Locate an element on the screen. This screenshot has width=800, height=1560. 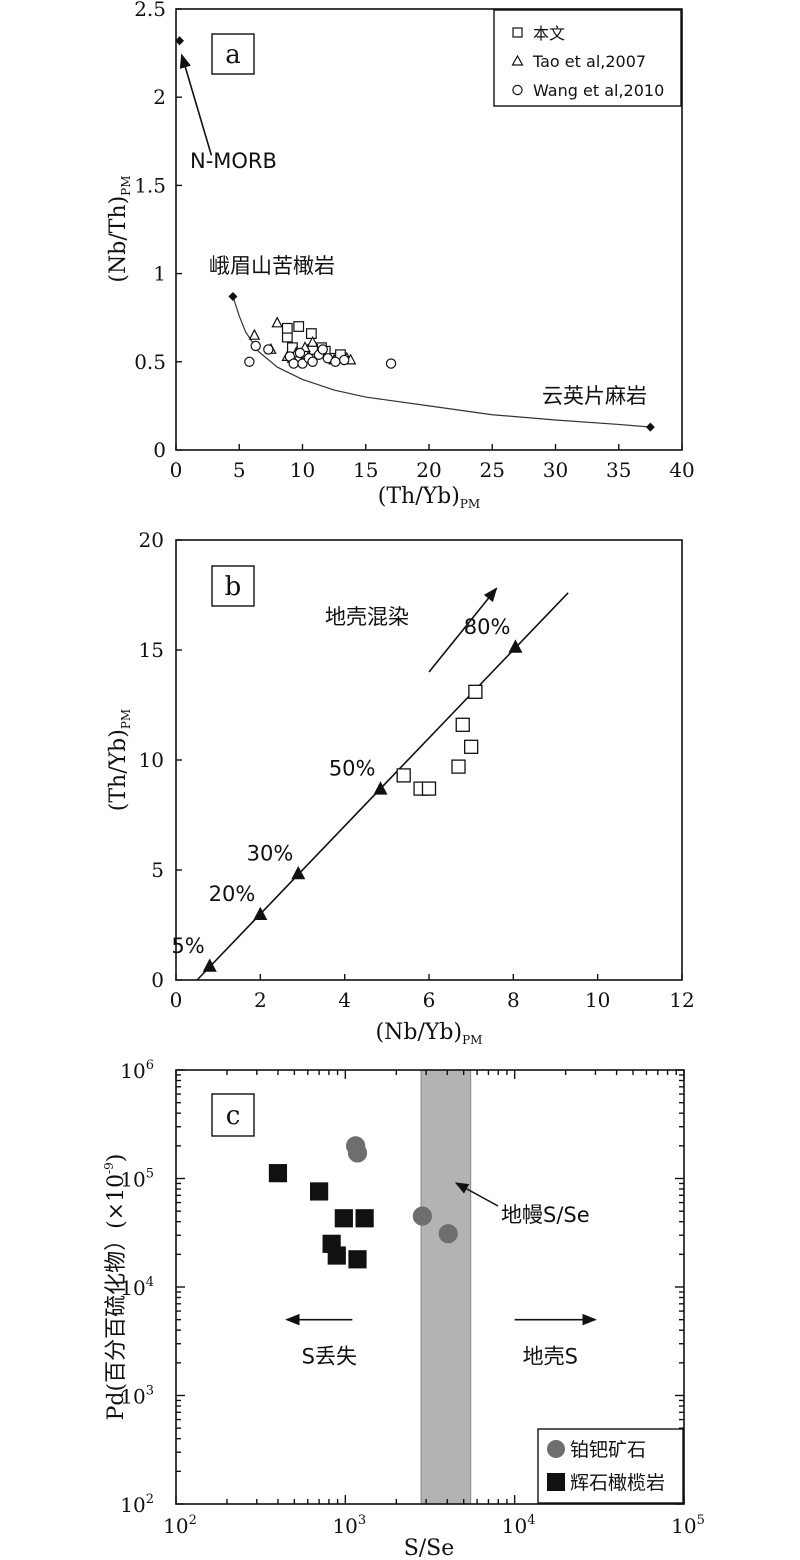
panel-a-legend: 本文 Tao et al,2007 Wang et al,2010 is located at coordinates (587, 58).